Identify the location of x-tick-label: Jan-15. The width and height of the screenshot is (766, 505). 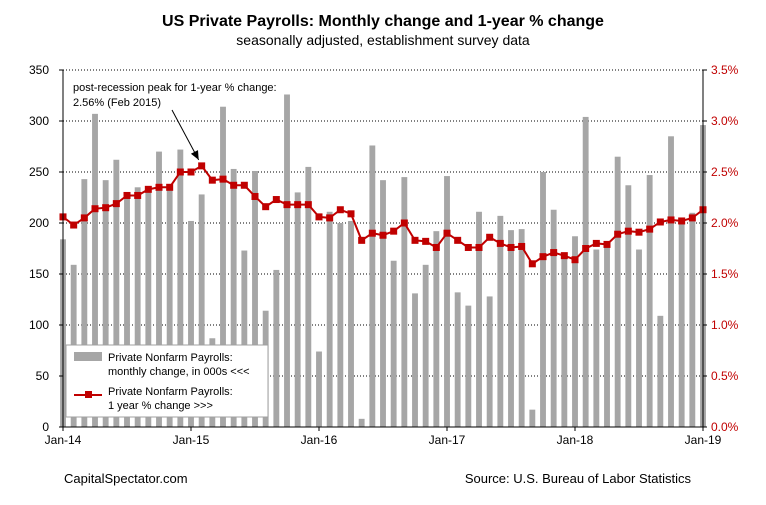
(191, 440).